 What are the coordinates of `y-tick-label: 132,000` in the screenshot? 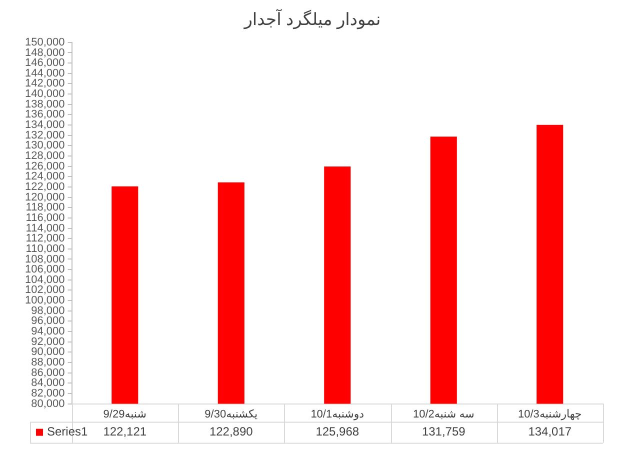 It's located at (44, 135).